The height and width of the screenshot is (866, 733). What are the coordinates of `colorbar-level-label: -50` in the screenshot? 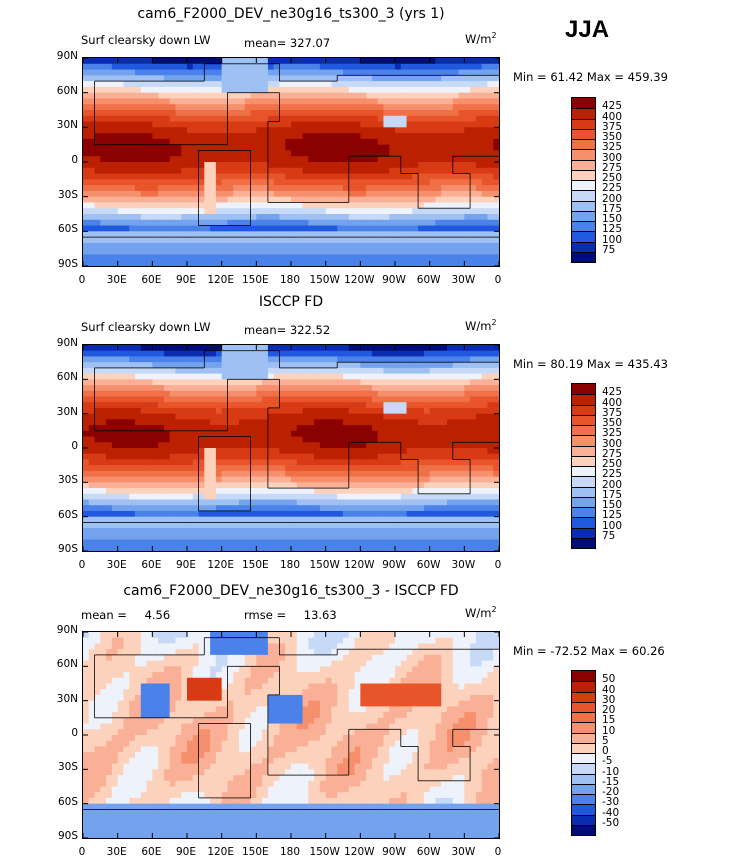 It's located at (611, 822).